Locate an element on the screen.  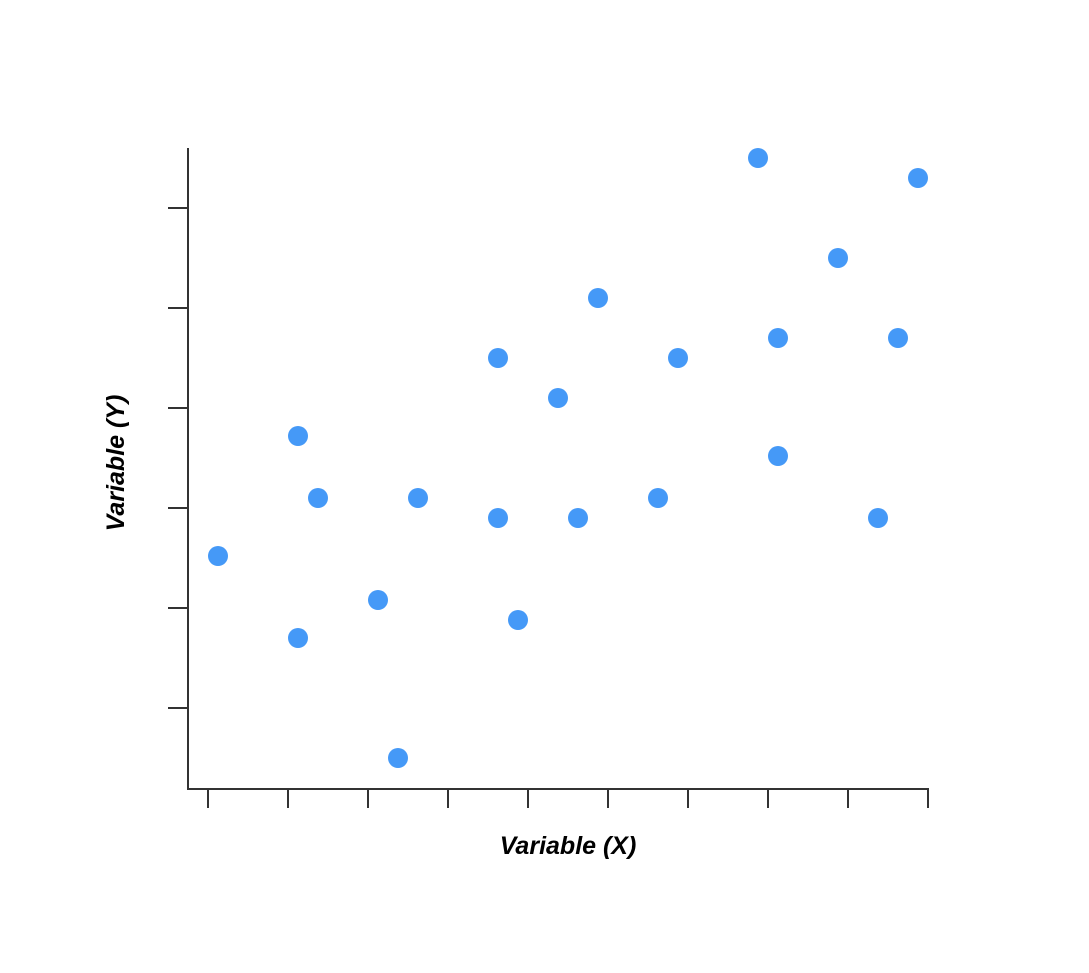
x-axis-ticks is located at coordinates (568, 798).